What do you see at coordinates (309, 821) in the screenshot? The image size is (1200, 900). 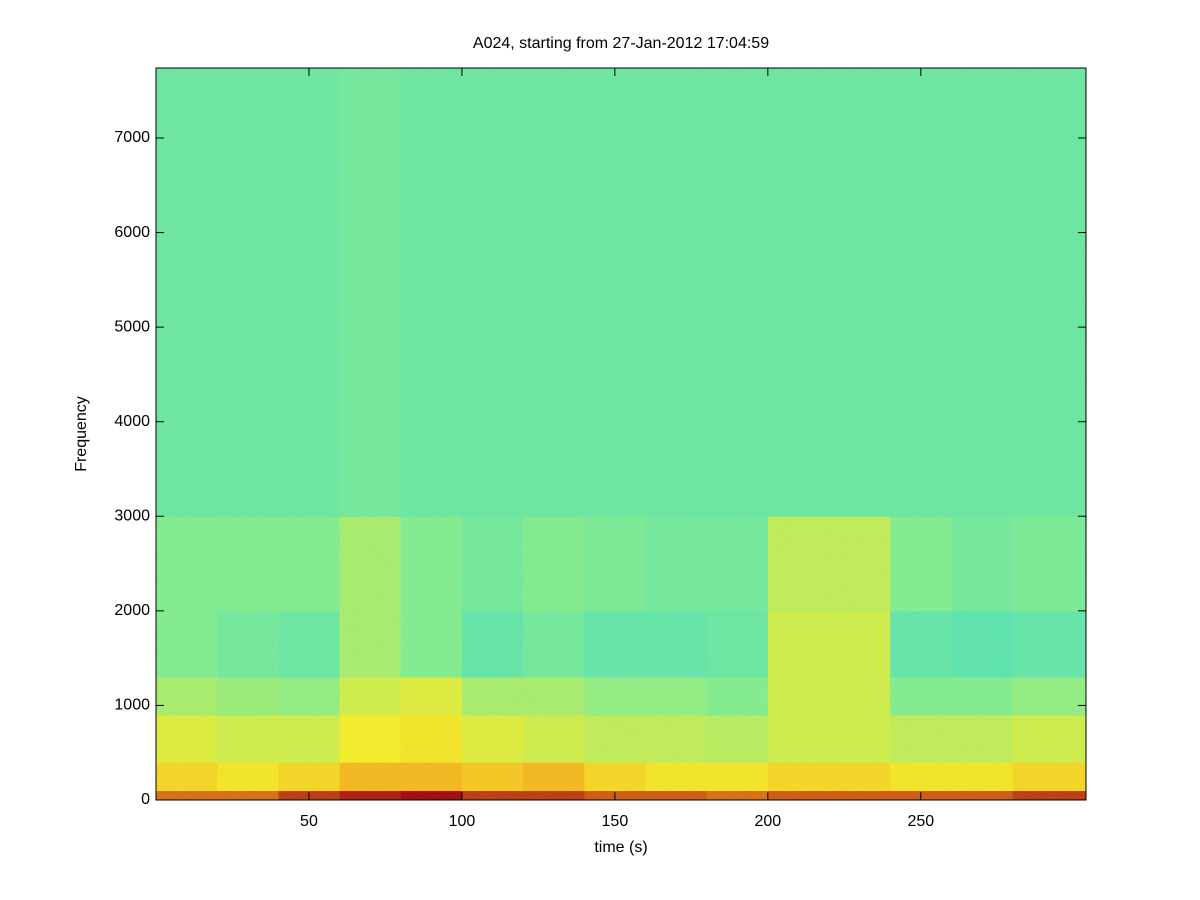 I see `x-tick-label: 50` at bounding box center [309, 821].